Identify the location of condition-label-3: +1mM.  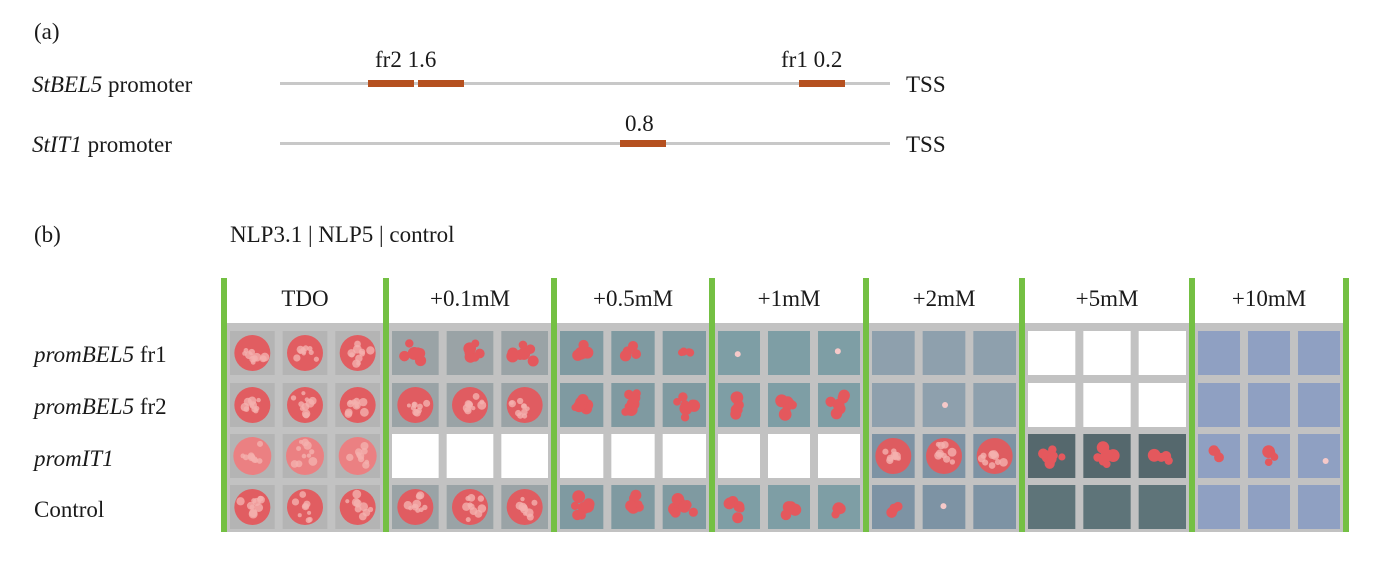
(789, 298).